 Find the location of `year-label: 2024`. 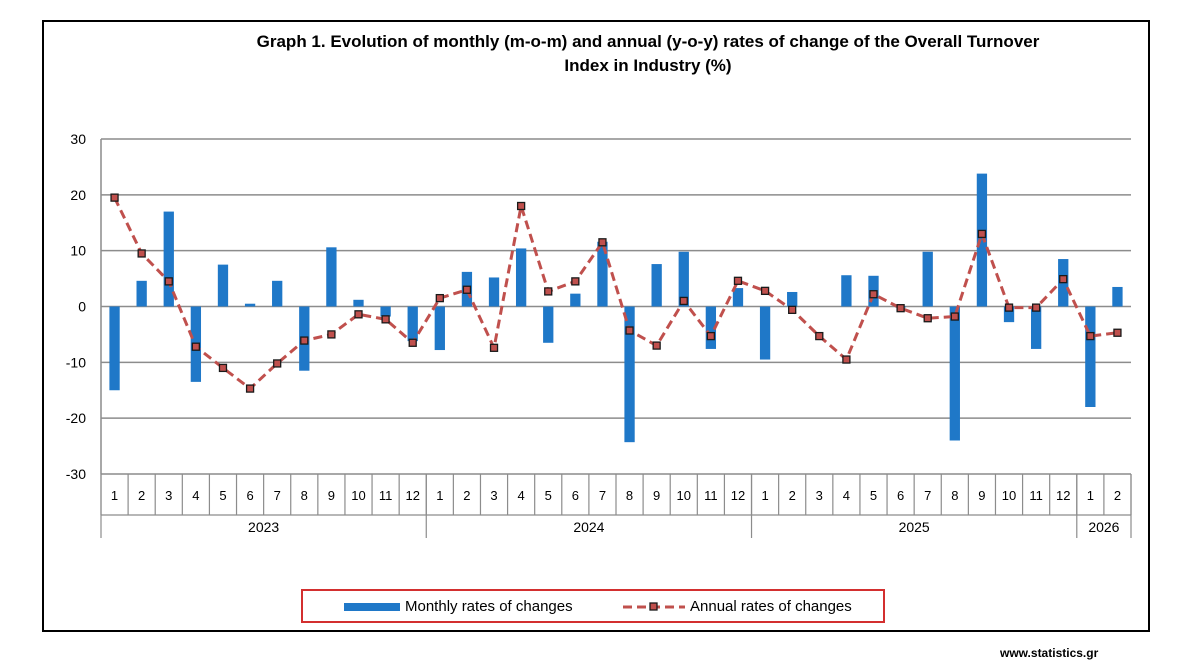

year-label: 2024 is located at coordinates (588, 527).